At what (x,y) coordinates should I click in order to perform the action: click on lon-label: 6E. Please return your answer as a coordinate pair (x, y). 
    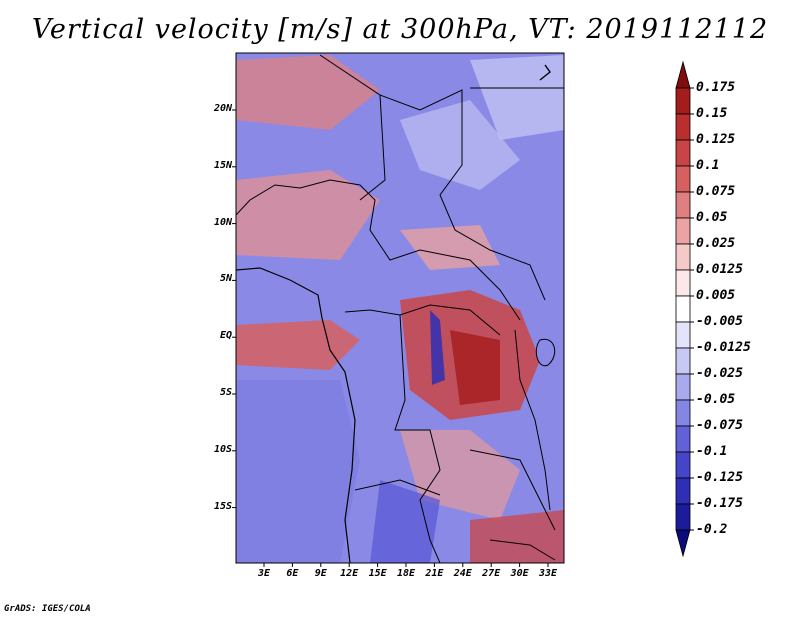
    Looking at the image, I should click on (292, 573).